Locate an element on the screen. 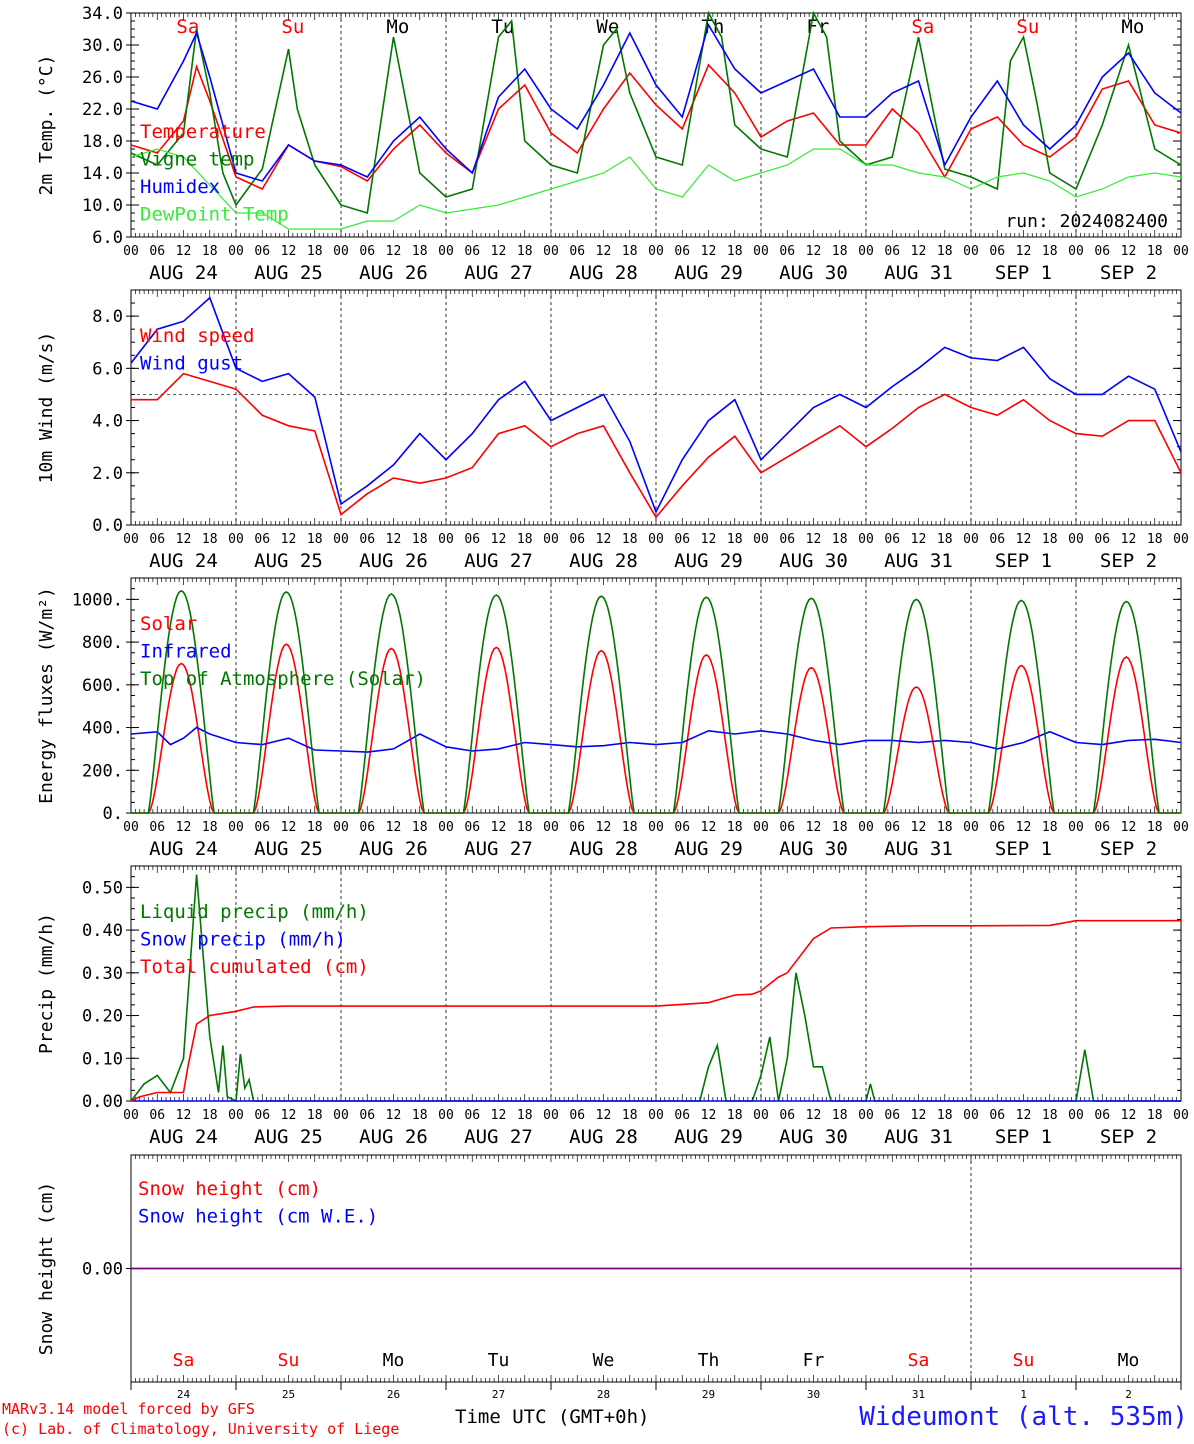  legend-entry: Snow height (cm) is located at coordinates (229, 1189).